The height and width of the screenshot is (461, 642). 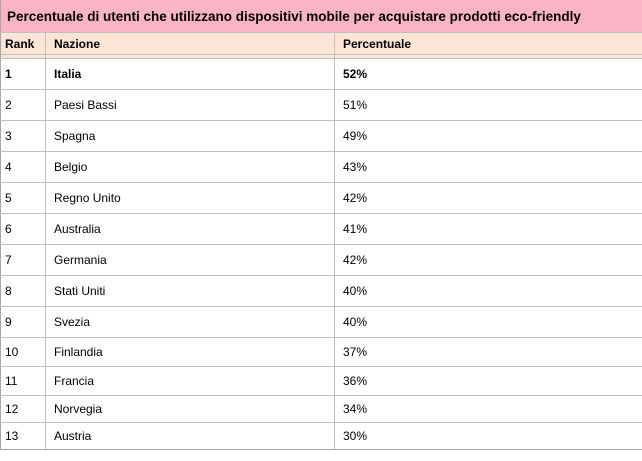 I want to click on rank-cell: 2, so click(x=23, y=105).